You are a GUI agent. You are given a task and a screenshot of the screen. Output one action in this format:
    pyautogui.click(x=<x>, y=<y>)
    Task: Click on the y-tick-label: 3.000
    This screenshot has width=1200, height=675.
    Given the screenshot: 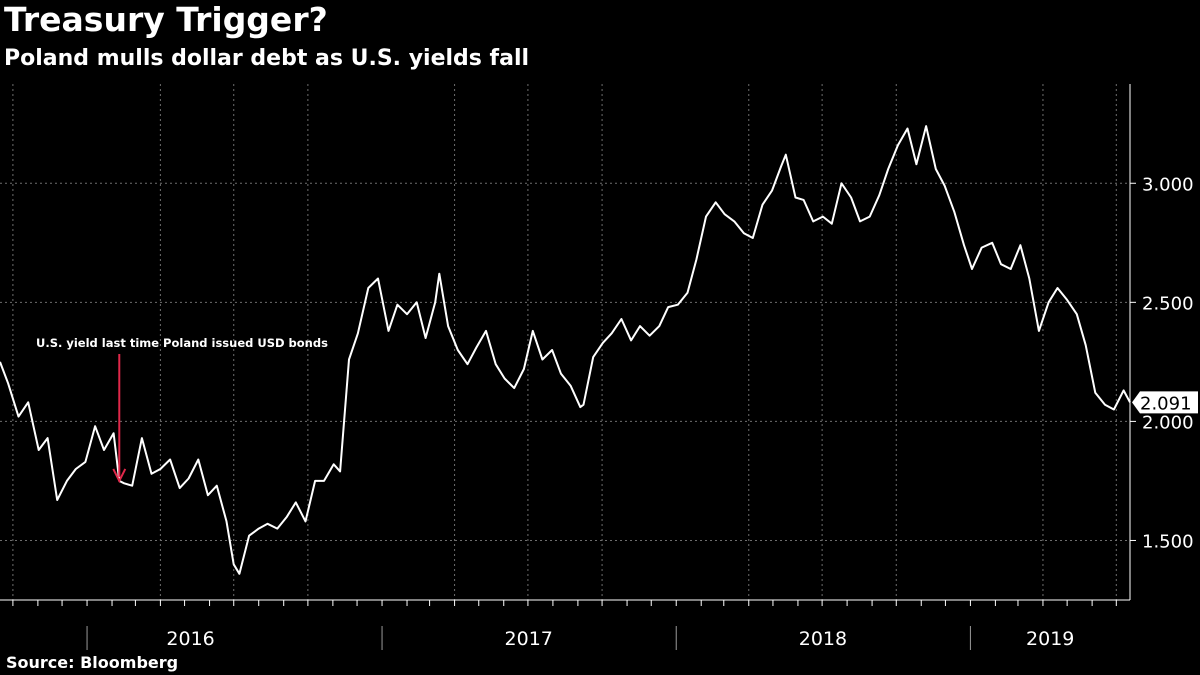 What is the action you would take?
    pyautogui.click(x=1168, y=184)
    